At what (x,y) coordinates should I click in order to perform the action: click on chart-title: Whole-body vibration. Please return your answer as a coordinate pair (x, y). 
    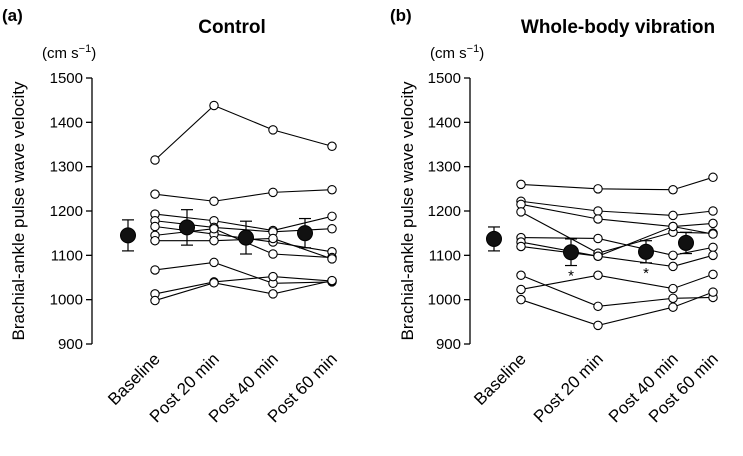
    Looking at the image, I should click on (618, 27).